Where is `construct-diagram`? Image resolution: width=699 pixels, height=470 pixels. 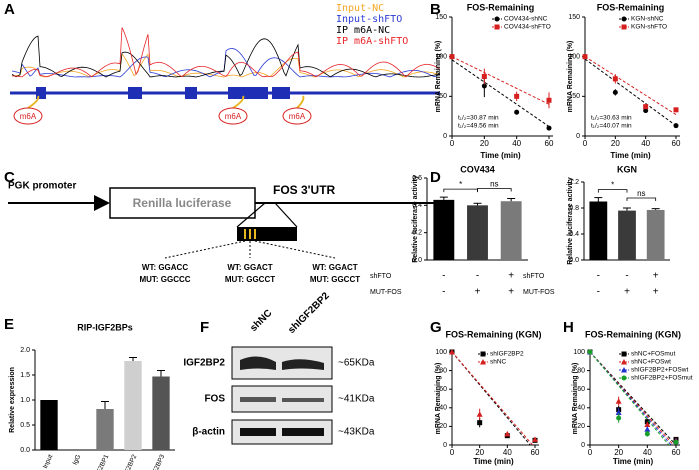
construct-diagram is located at coordinates (224, 223).